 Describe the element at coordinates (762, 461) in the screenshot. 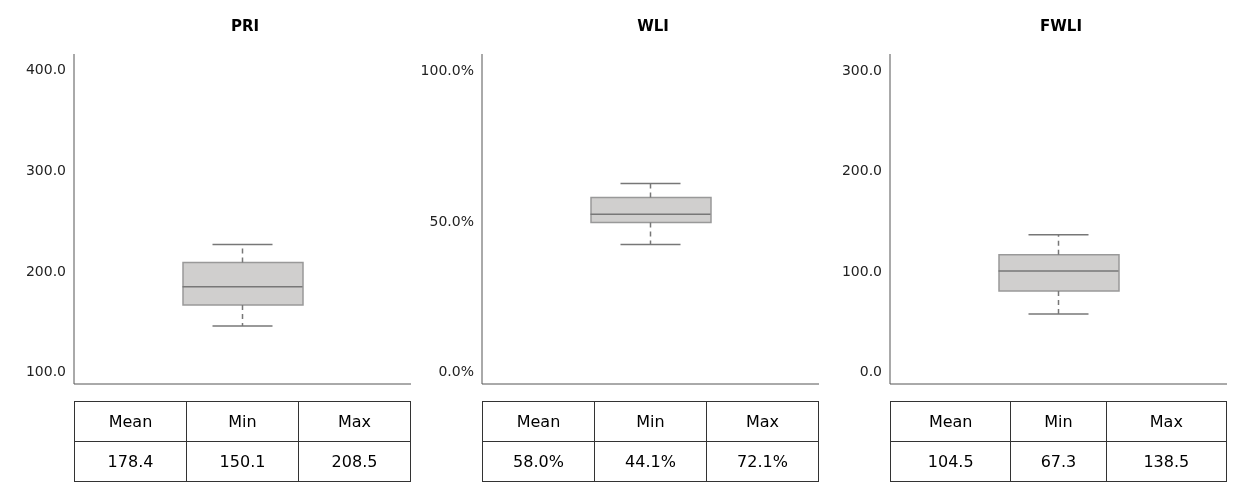

I see `text: 72.1%` at that location.